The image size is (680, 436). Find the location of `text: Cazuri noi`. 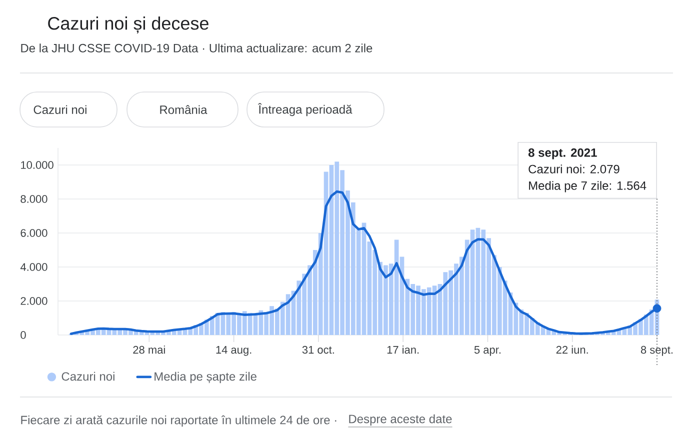

text: Cazuri noi is located at coordinates (60, 109).